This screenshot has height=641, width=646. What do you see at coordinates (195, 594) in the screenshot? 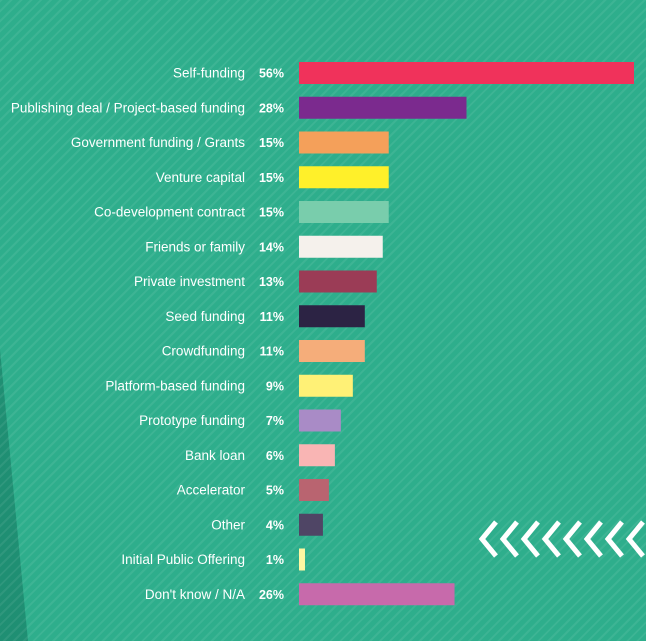
I see `category-label: Don't know / N/A` at bounding box center [195, 594].